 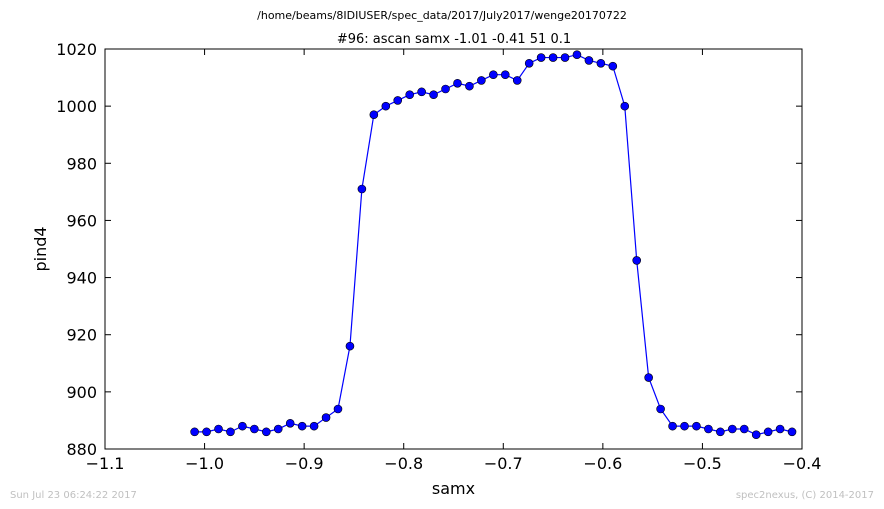 I want to click on y-tick-label: 980, so click(x=81, y=163).